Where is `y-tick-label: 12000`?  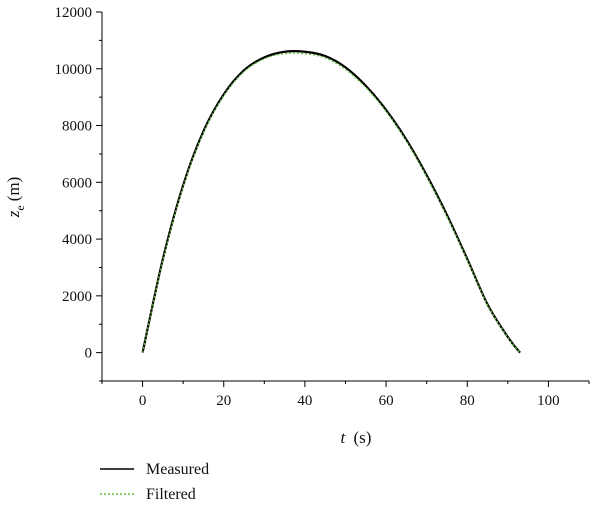
y-tick-label: 12000 is located at coordinates (74, 13).